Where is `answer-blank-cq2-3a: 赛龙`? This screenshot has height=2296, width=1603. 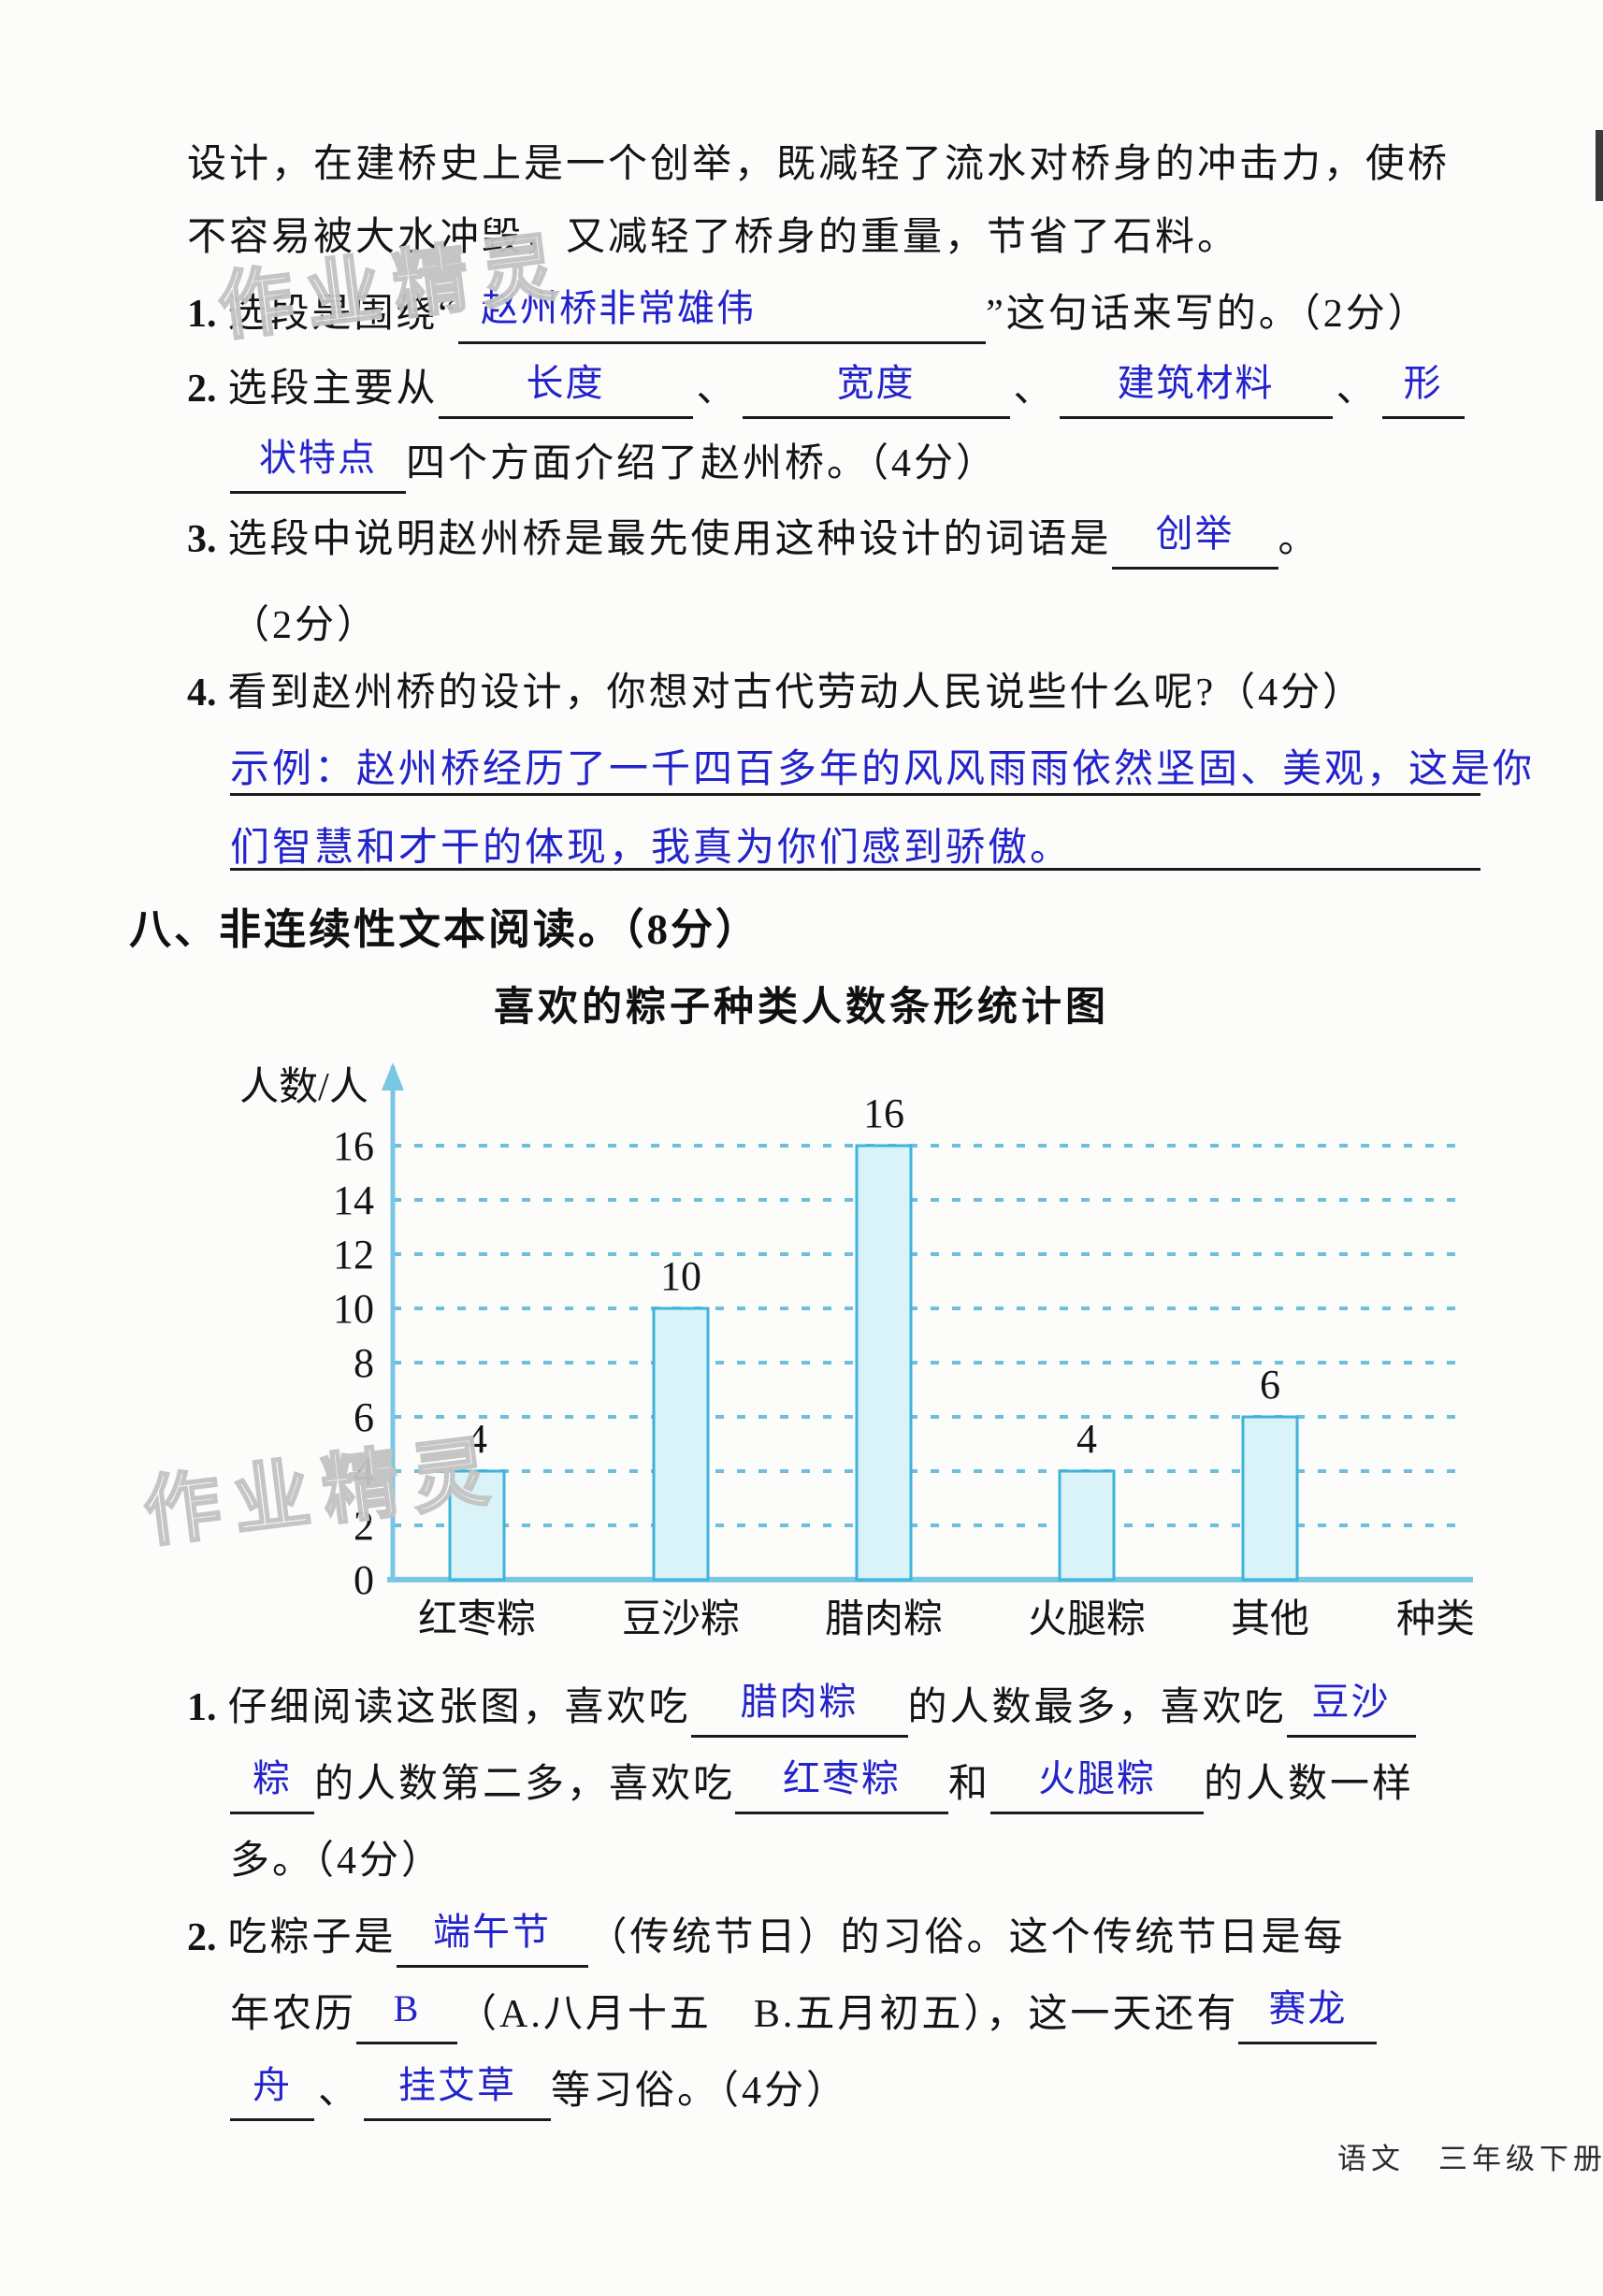
answer-blank-cq2-3a: 赛龙 is located at coordinates (1308, 2015).